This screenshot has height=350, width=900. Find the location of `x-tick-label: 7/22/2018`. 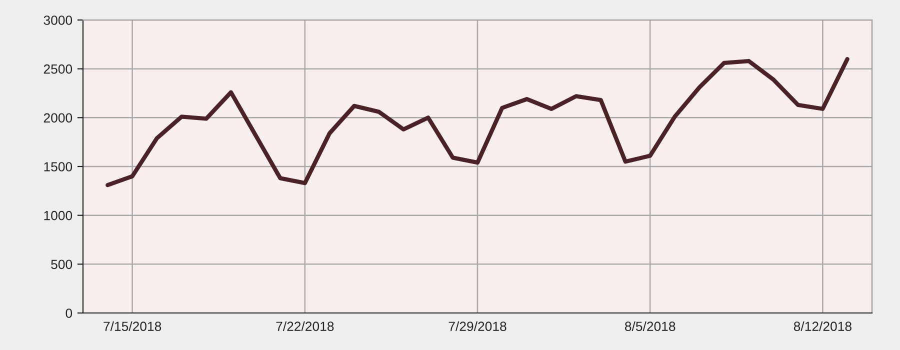

x-tick-label: 7/22/2018 is located at coordinates (305, 326).